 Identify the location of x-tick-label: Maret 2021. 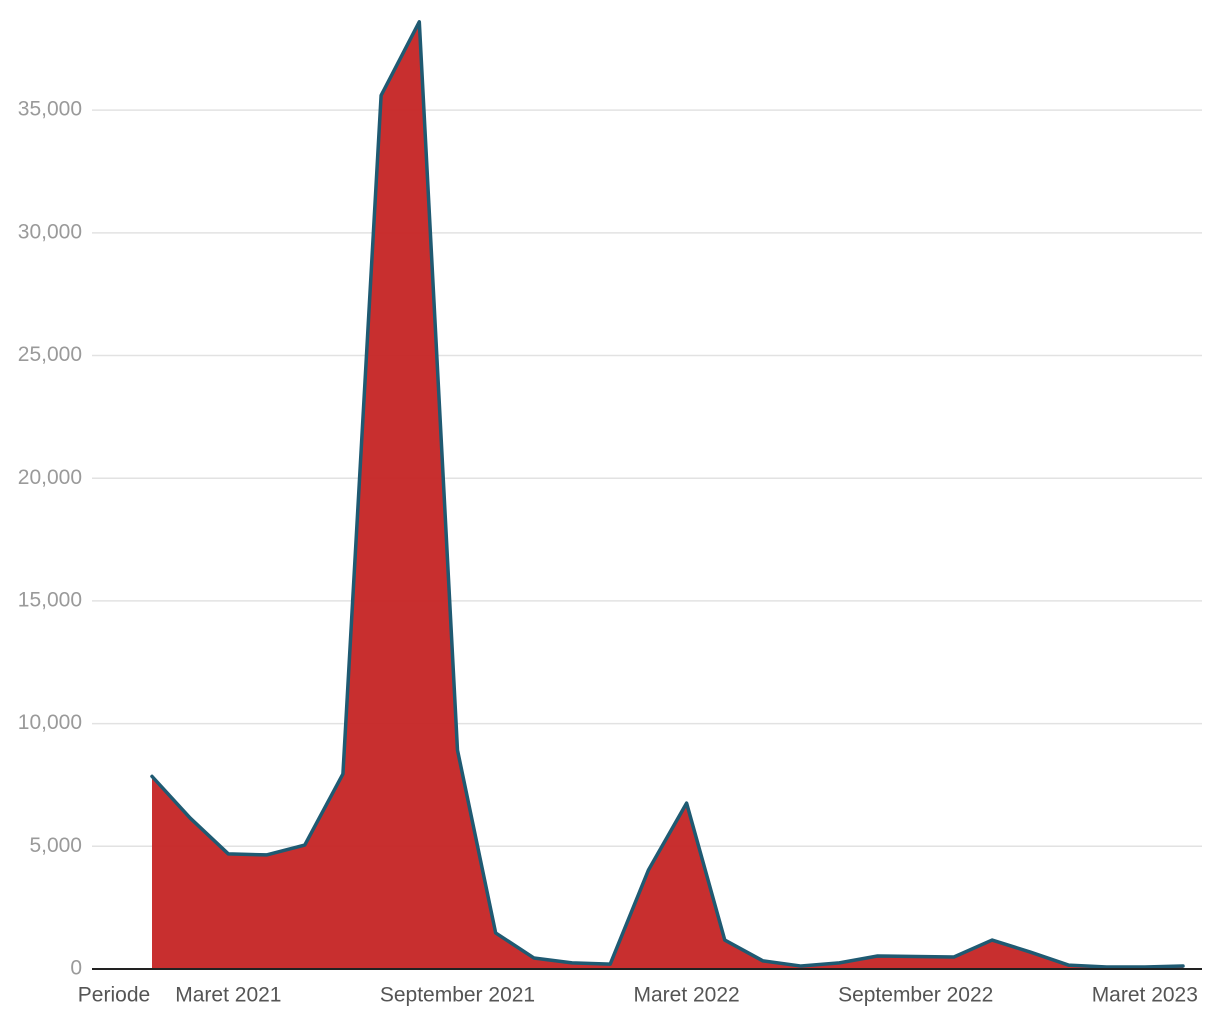
(228, 995).